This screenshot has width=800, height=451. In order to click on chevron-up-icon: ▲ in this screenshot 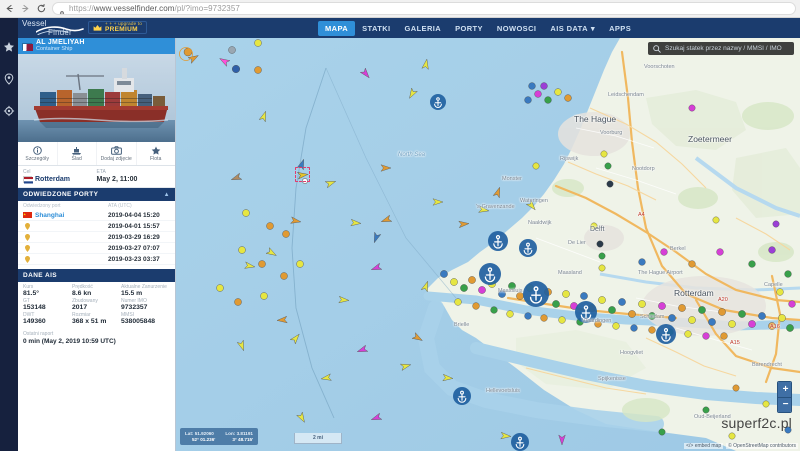, I will do `click(166, 194)`.